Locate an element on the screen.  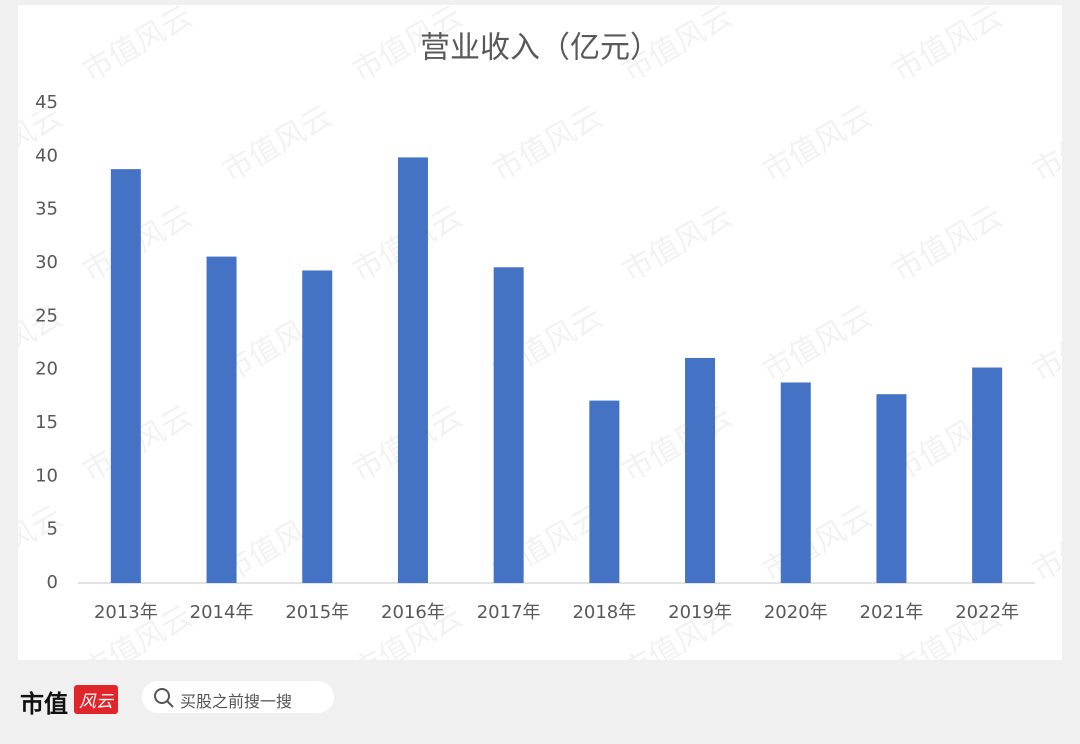
y-tick-label: 45 is located at coordinates (46, 102).